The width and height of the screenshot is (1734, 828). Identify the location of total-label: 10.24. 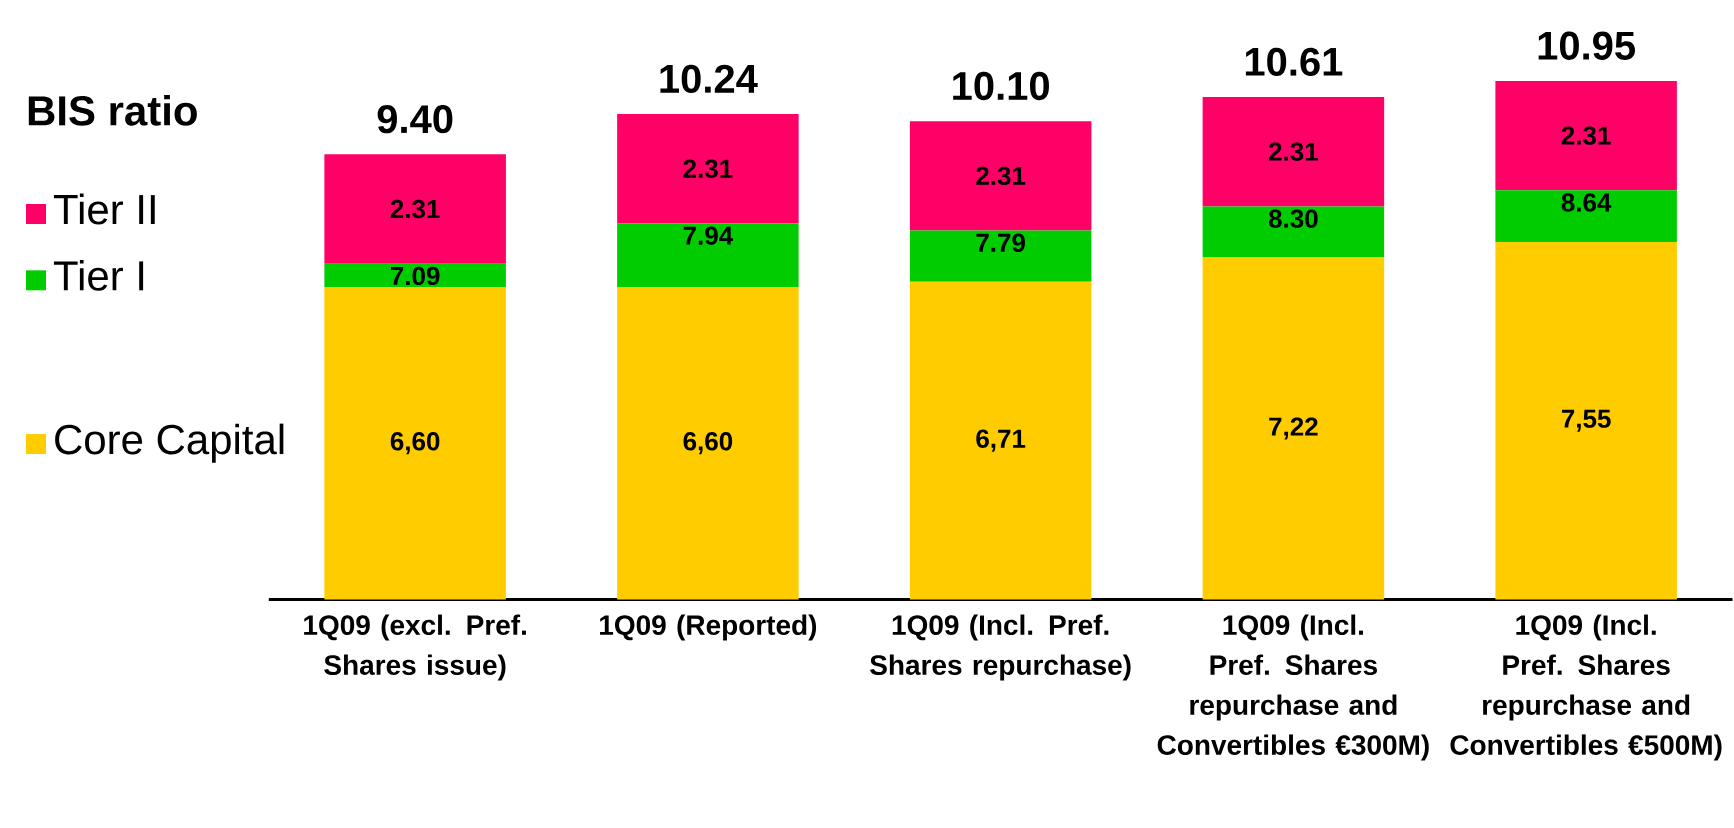
(709, 78).